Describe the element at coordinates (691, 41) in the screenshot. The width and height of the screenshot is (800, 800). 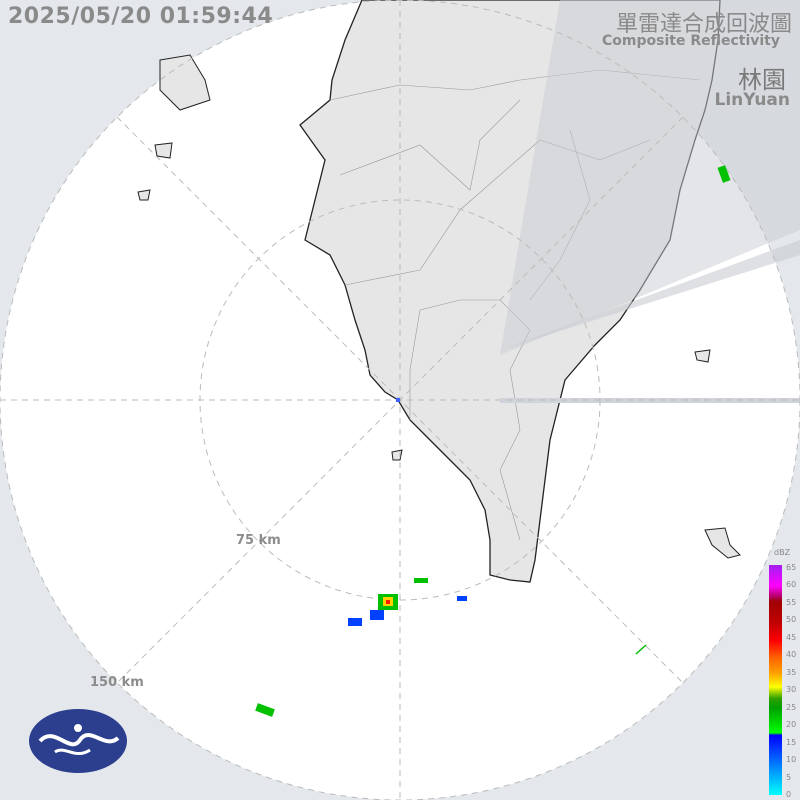
I see `product-title-en: Composite Reflectivity` at that location.